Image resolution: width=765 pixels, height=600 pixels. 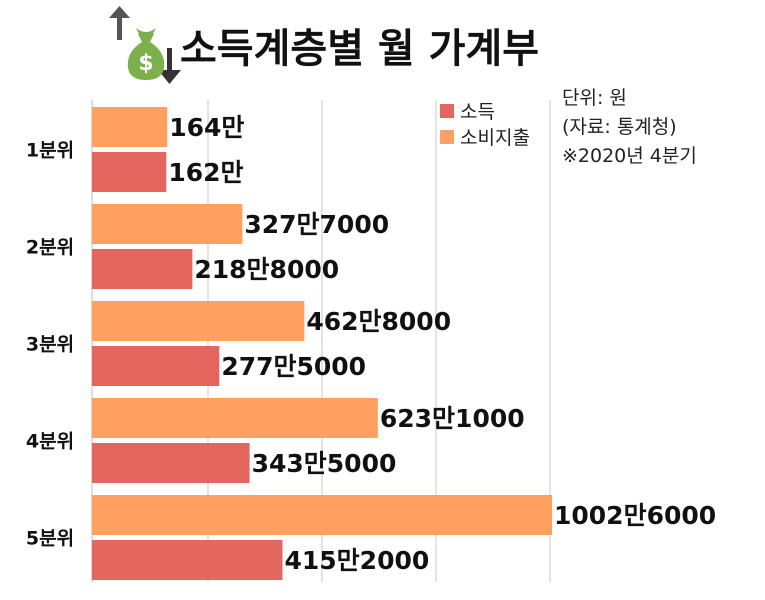 I want to click on legend-swatch-income, so click(x=447, y=111).